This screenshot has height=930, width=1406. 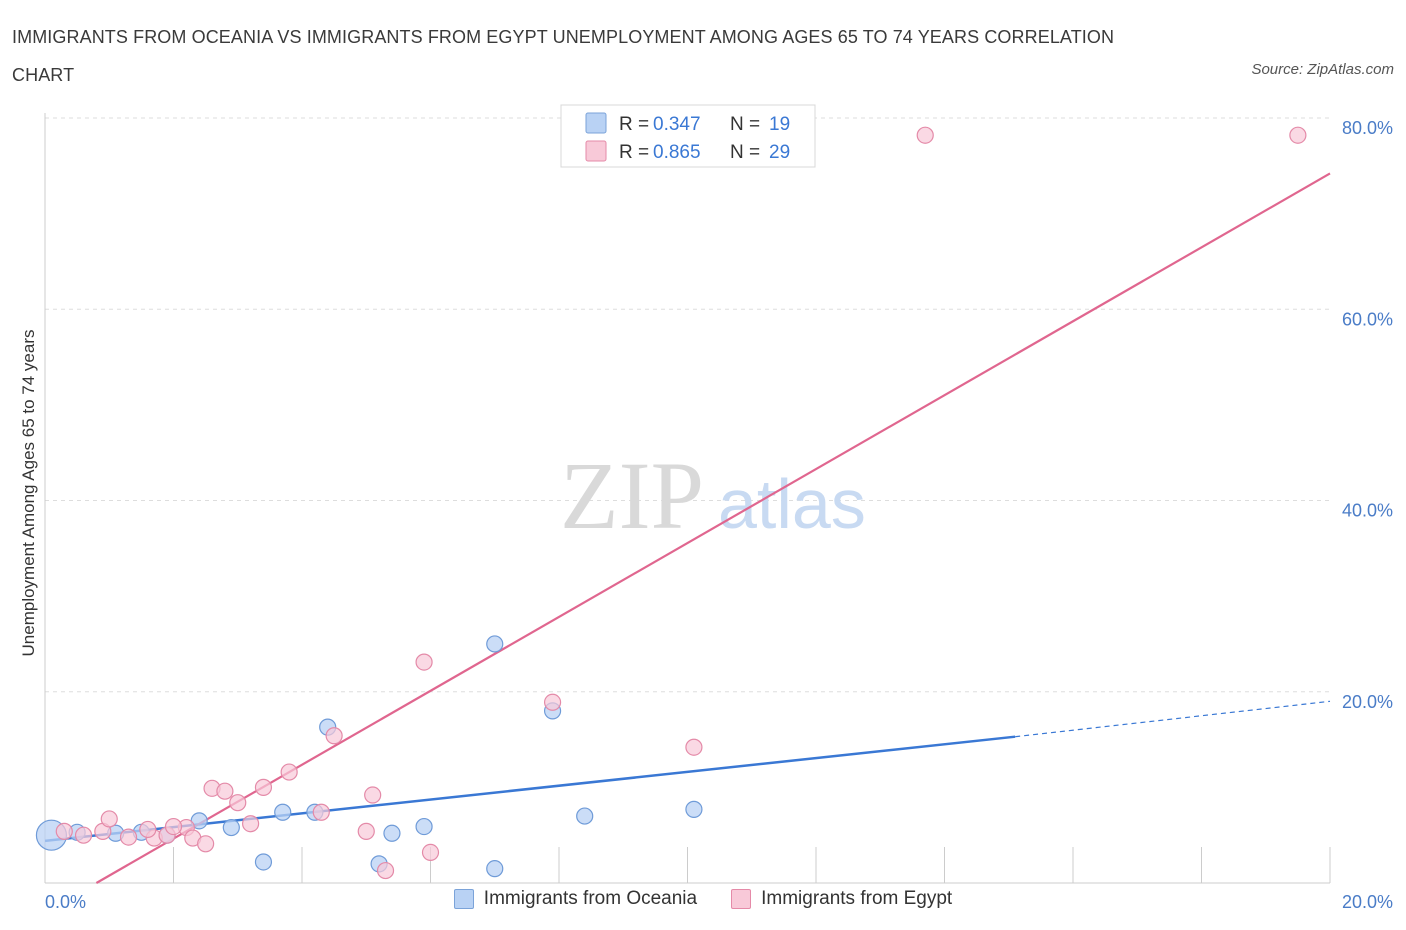 I want to click on legend-swatch-oceania, so click(x=596, y=123).